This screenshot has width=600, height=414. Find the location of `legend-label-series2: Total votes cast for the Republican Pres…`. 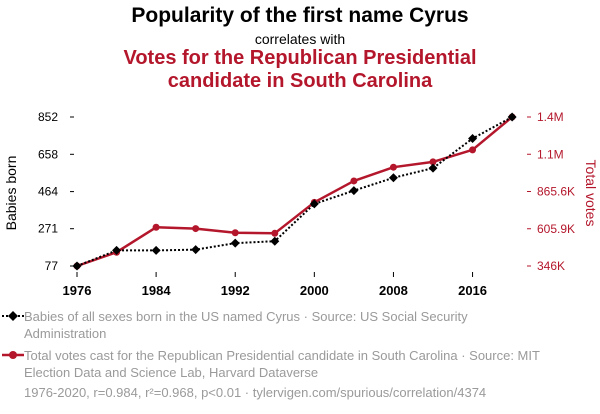

legend-label-series2: Total votes cast for the Republican Pres… is located at coordinates (282, 364).